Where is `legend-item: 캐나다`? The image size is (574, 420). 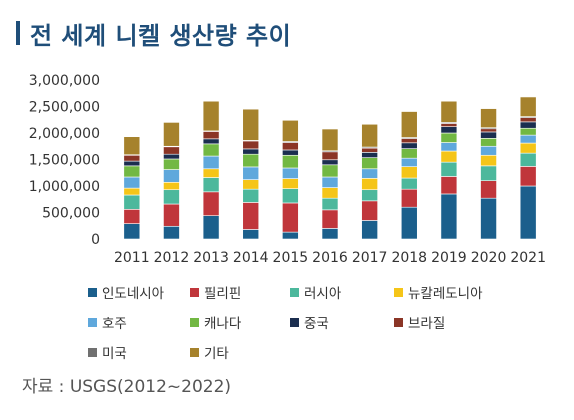
legend-item: 캐나다 is located at coordinates (215, 322).